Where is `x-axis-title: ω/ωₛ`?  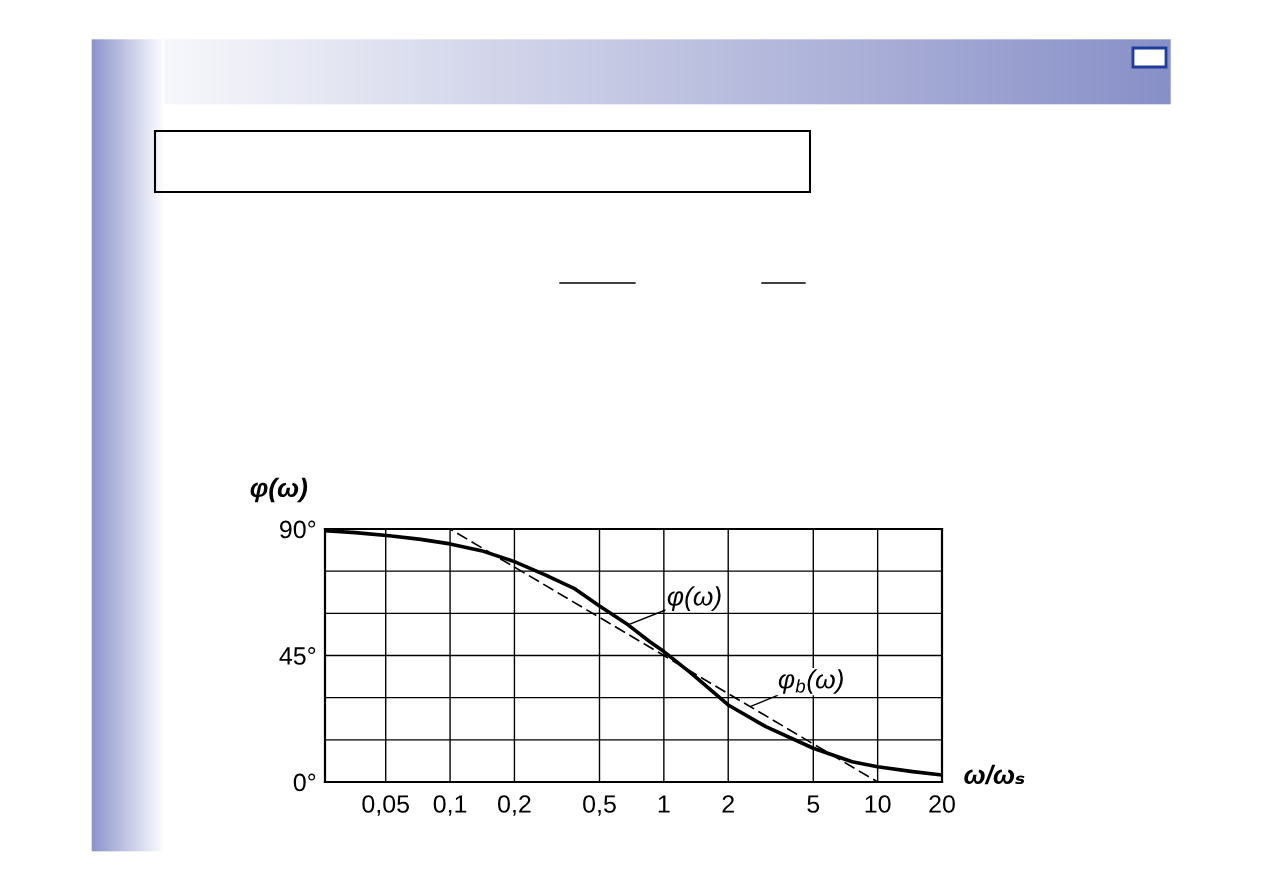
x-axis-title: ω/ωₛ is located at coordinates (994, 774).